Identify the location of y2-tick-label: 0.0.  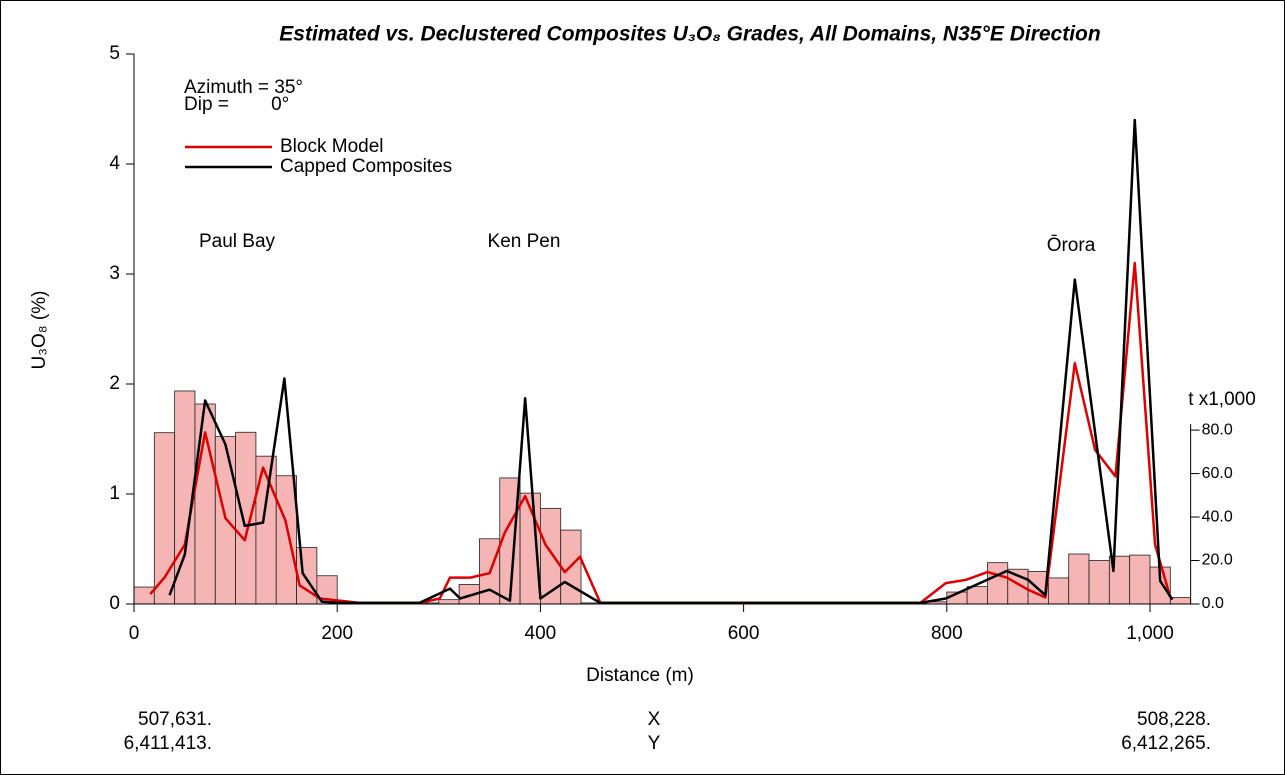
(1213, 603).